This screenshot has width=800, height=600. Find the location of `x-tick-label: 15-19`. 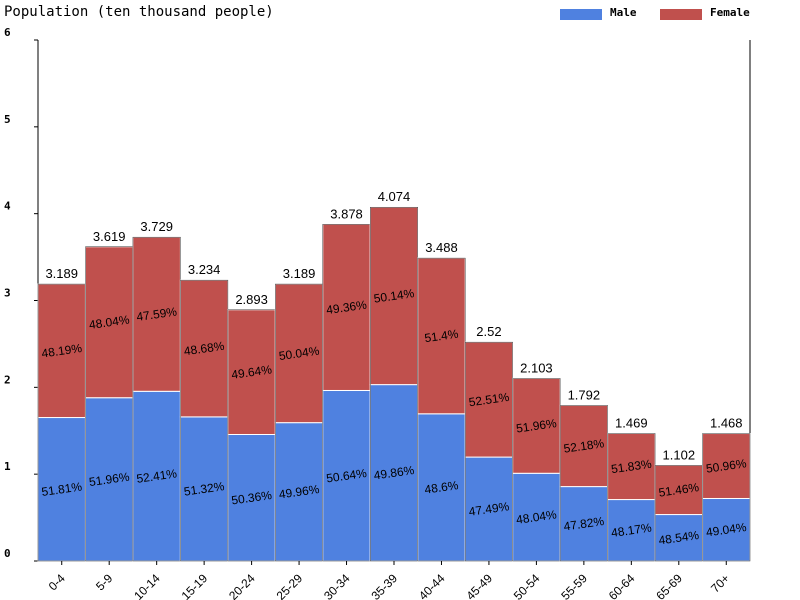

x-tick-label: 15-19 is located at coordinates (195, 585).